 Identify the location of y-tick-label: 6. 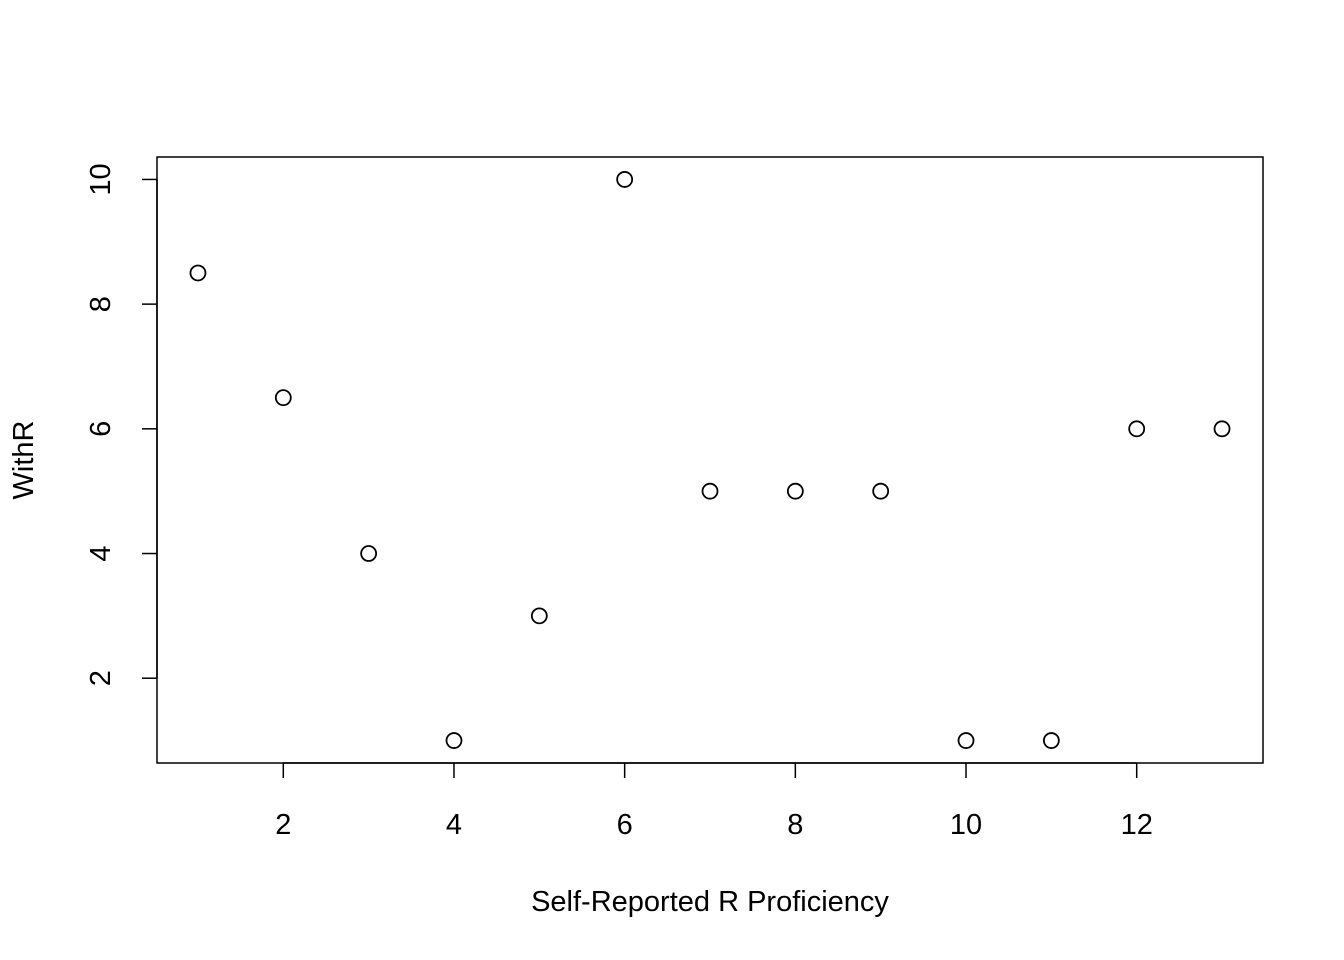
(101, 429).